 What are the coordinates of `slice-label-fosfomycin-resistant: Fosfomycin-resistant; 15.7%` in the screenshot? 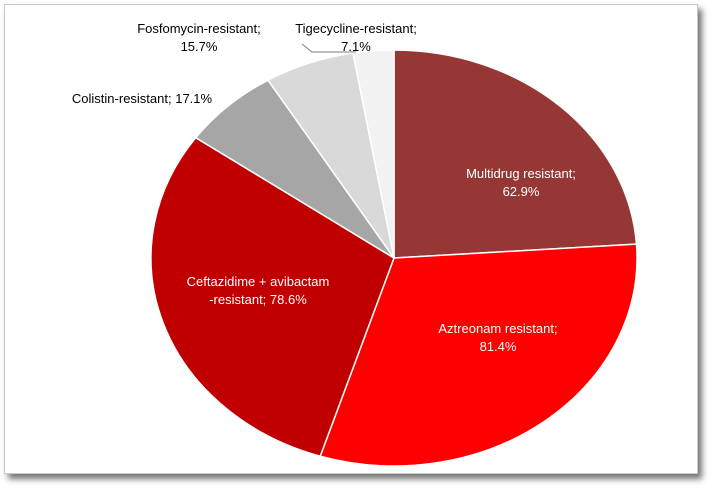 It's located at (199, 37).